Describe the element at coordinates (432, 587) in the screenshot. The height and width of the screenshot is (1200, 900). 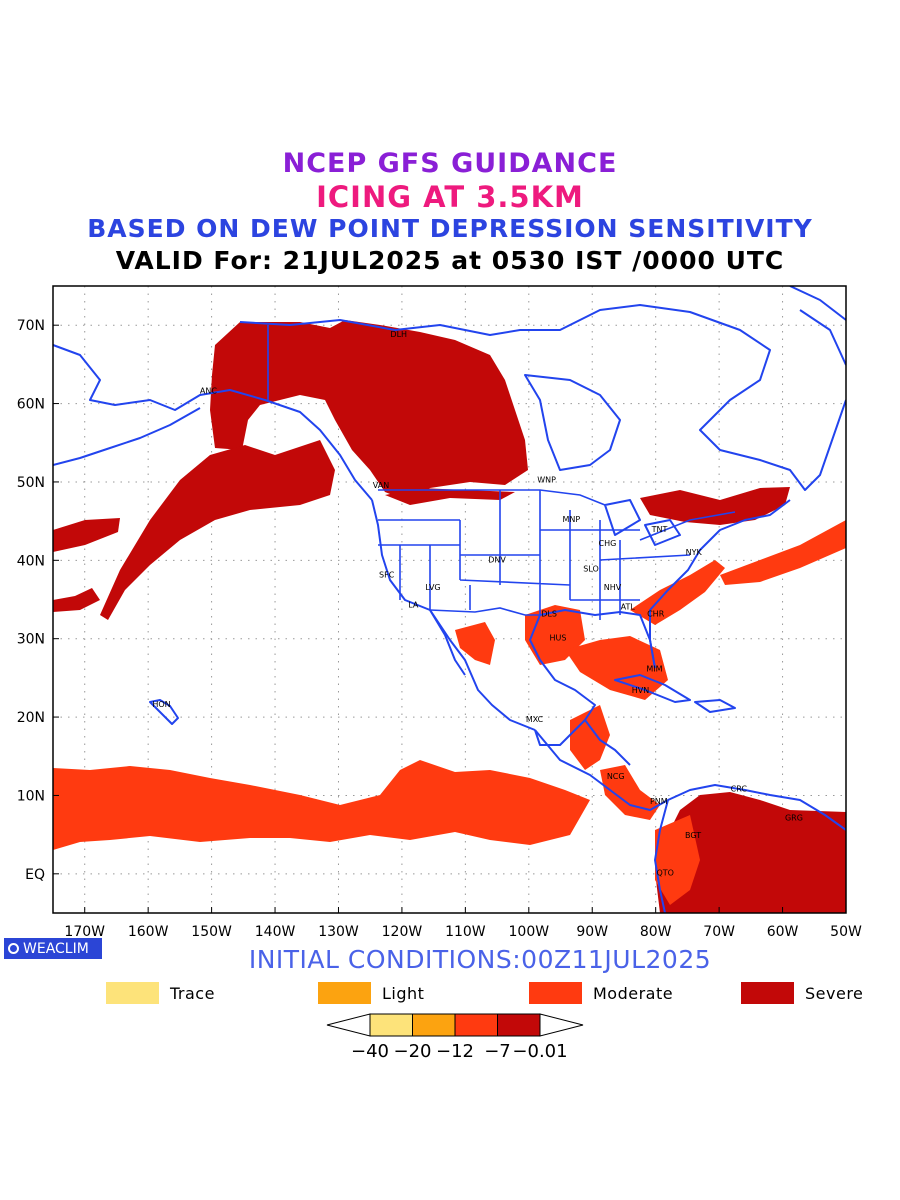
I see `station-lvg: LVG` at that location.